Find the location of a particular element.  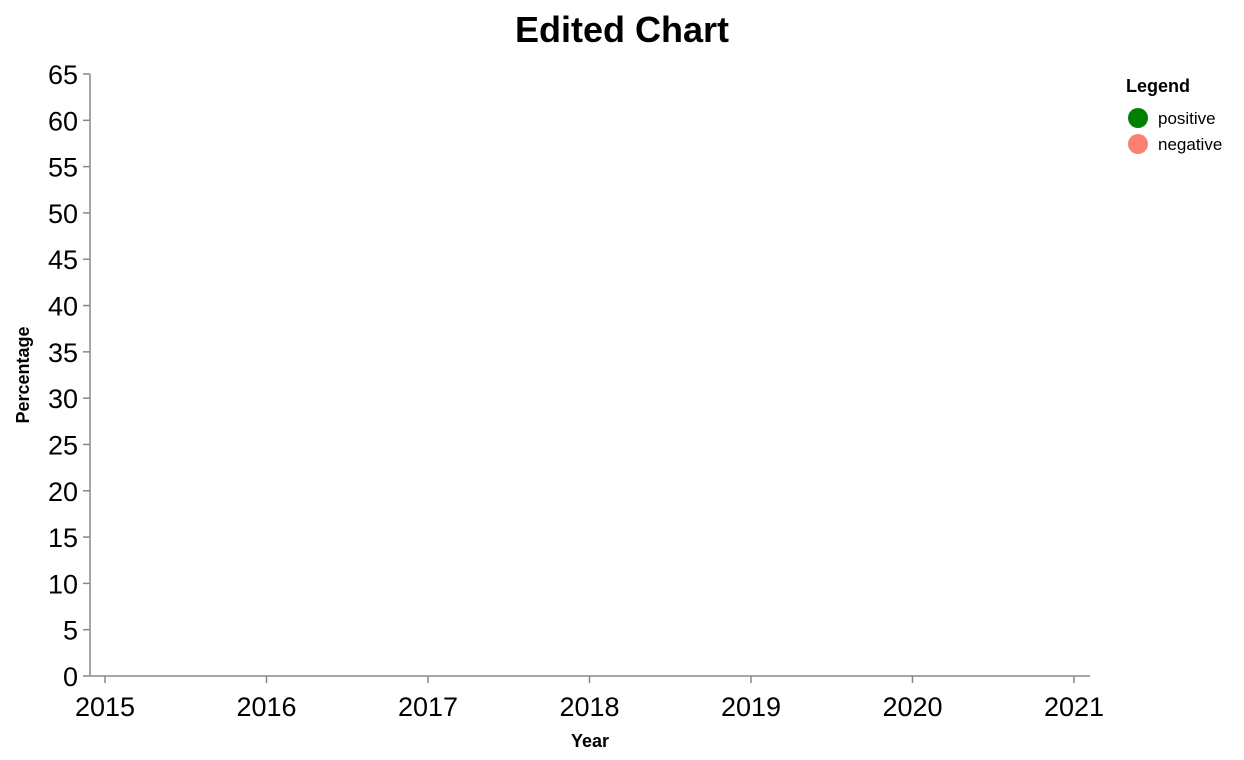

y-tick-label: 60 is located at coordinates (63, 121).